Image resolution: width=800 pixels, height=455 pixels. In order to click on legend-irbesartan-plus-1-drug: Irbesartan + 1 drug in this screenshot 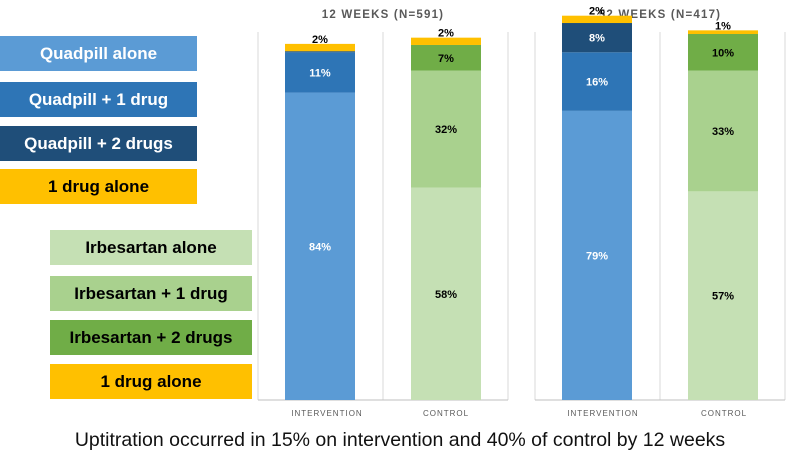, I will do `click(151, 293)`.